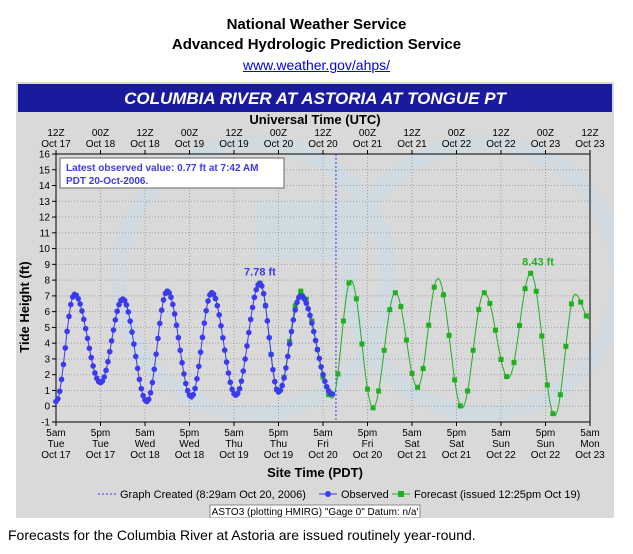 The height and width of the screenshot is (554, 633). Describe the element at coordinates (234, 455) in the screenshot. I see `x-tick-label: Oct 19` at that location.